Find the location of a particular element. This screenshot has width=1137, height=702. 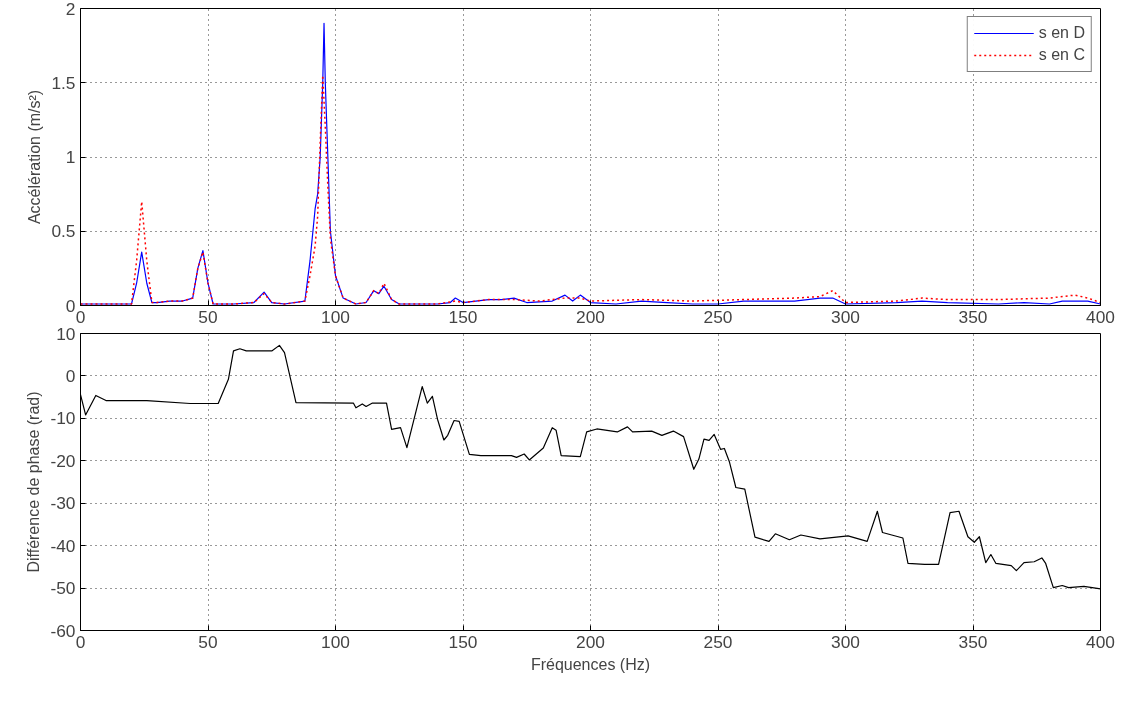

legend-label: s en D is located at coordinates (1061, 33).